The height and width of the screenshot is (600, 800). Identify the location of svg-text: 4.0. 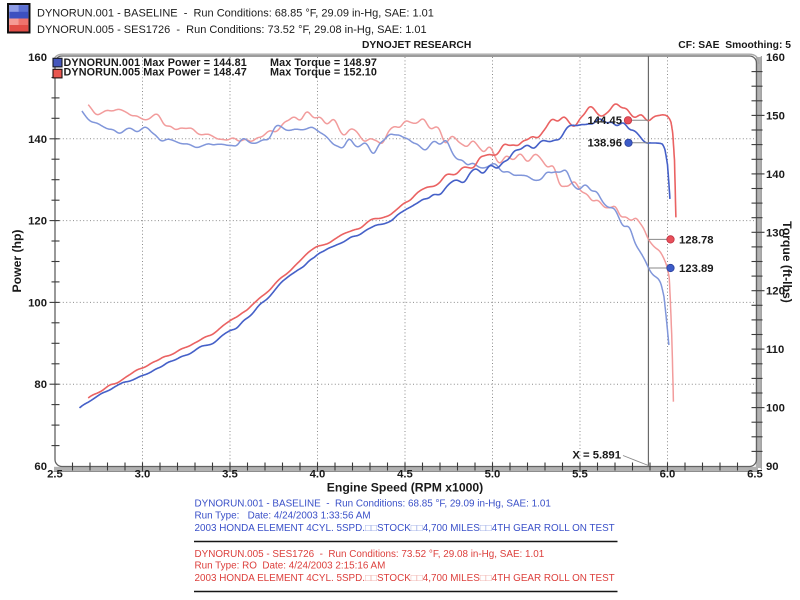
(318, 475).